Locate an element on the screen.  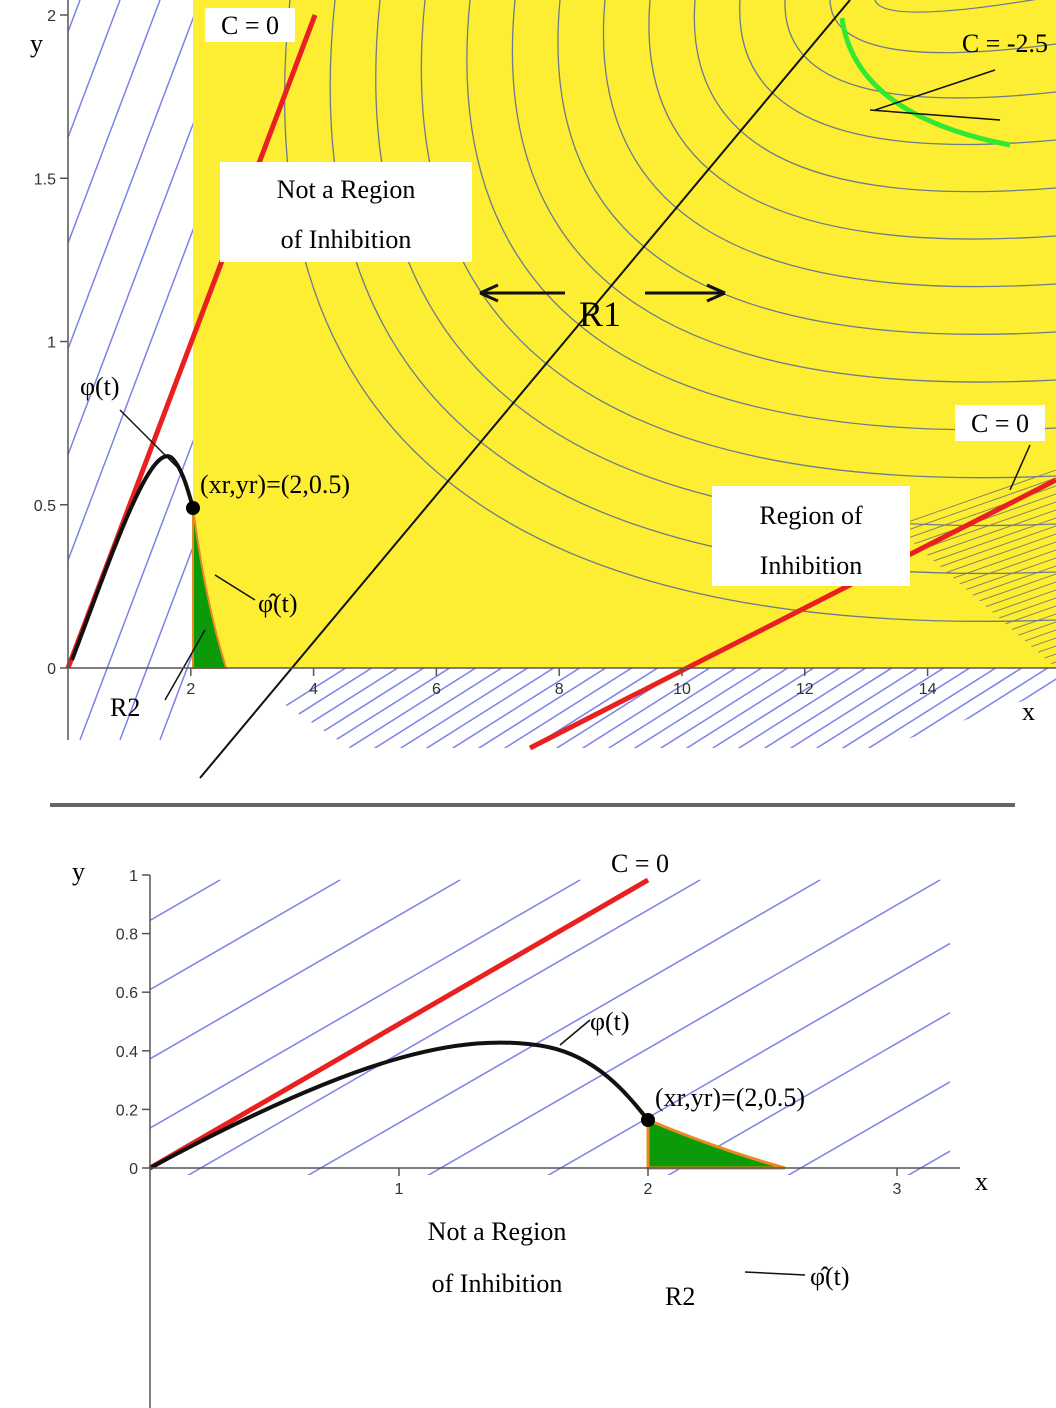
x-tick-label: 1 is located at coordinates (399, 1189).